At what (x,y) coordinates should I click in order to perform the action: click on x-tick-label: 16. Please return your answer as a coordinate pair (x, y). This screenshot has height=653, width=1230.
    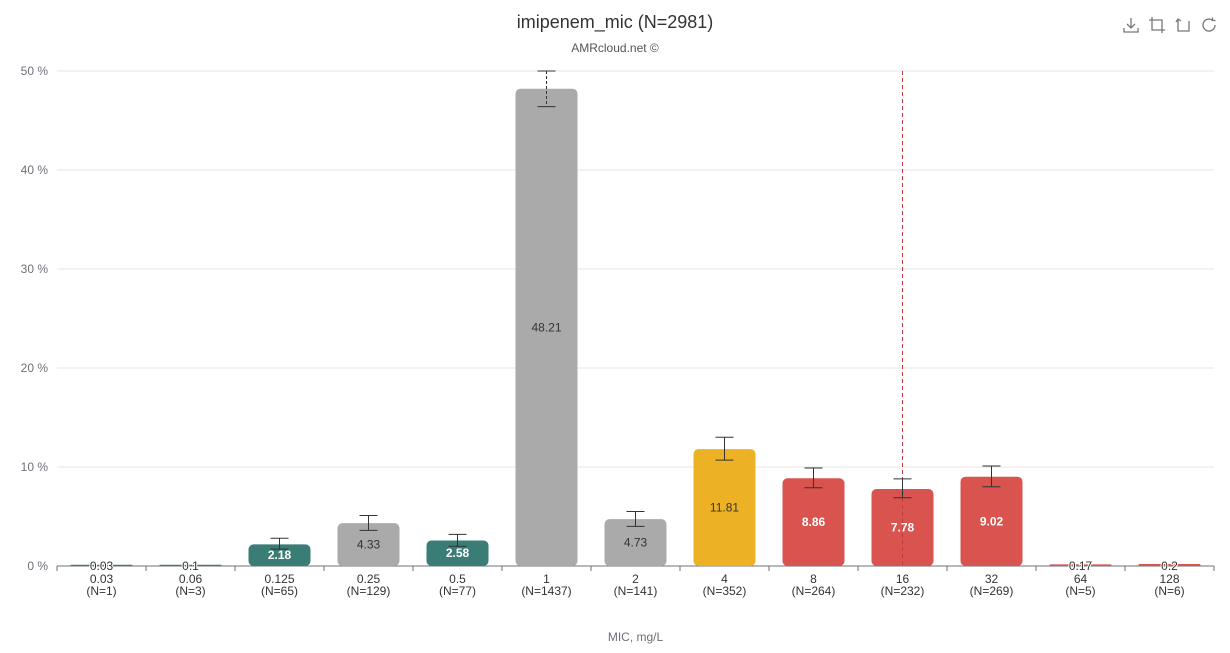
    Looking at the image, I should click on (903, 579).